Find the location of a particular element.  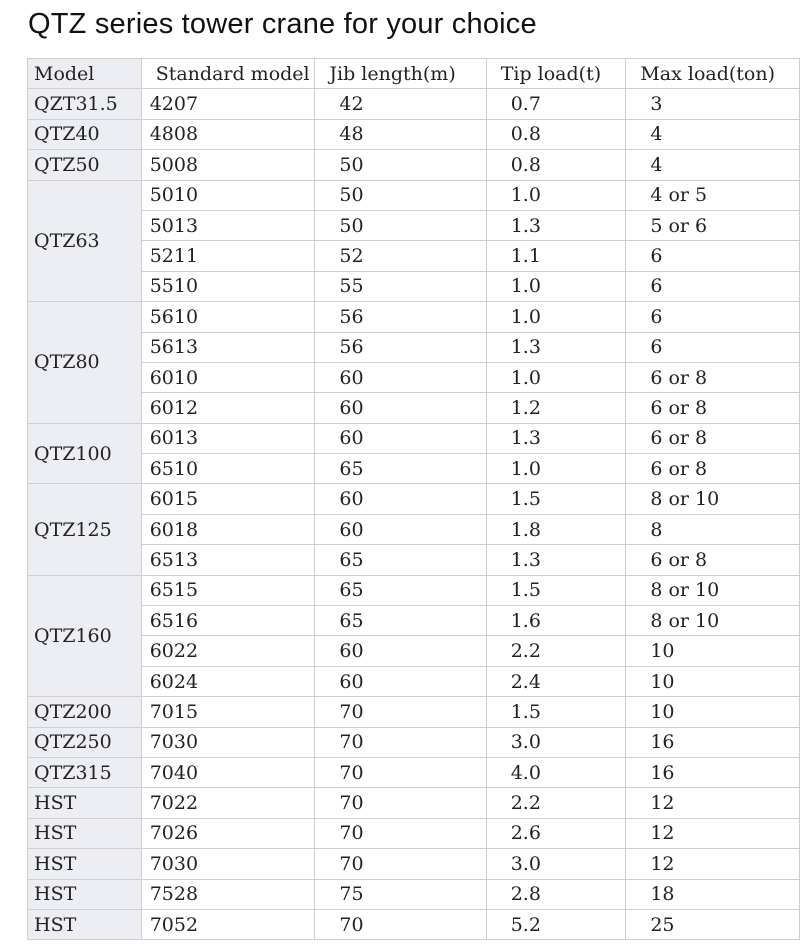

jib-length-cell: 75 is located at coordinates (400, 894).